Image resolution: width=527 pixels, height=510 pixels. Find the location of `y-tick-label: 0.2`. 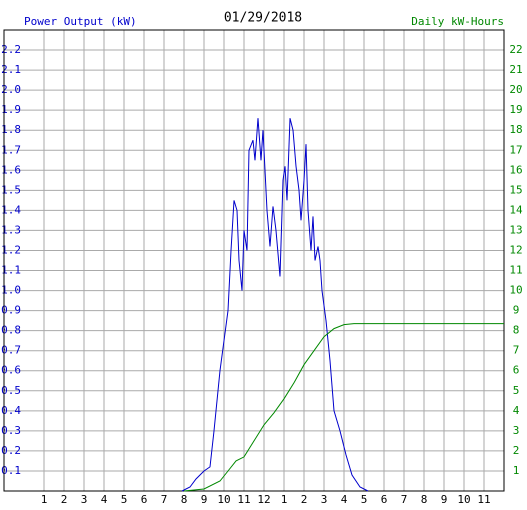

y-tick-label: 0.2 is located at coordinates (11, 450).